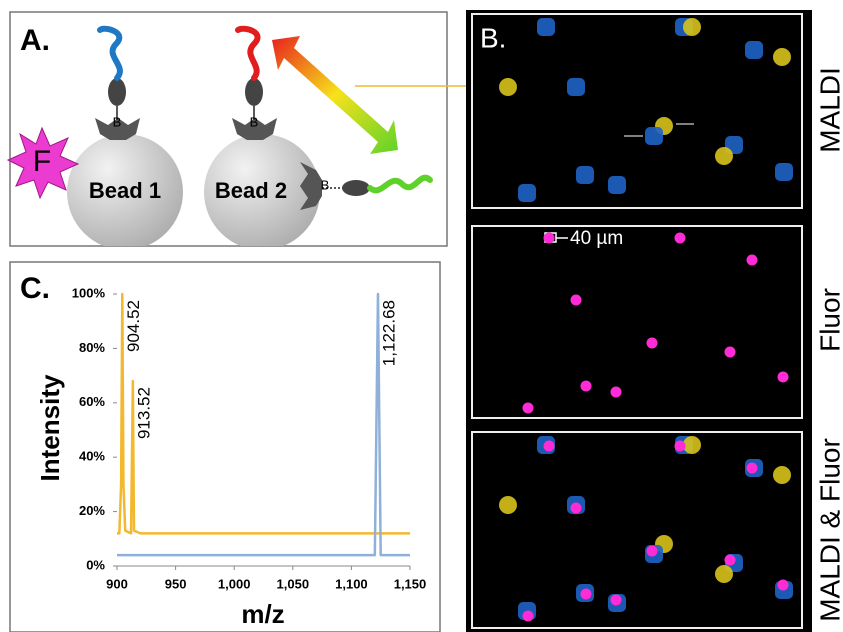  What do you see at coordinates (351, 583) in the screenshot?
I see `x-tick-label: 1,100` at bounding box center [351, 583].